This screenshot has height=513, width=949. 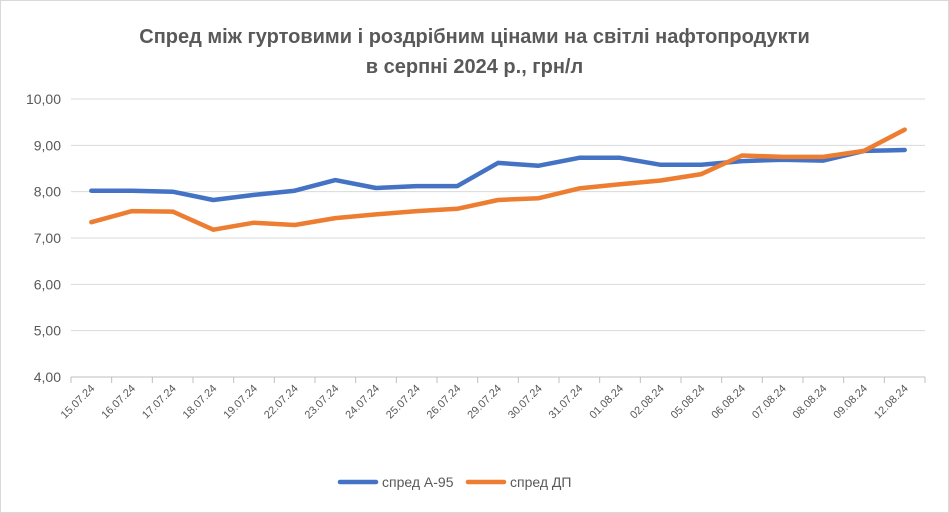 What do you see at coordinates (444, 402) in the screenshot?
I see `x-tick-label: 26.07.24` at bounding box center [444, 402].